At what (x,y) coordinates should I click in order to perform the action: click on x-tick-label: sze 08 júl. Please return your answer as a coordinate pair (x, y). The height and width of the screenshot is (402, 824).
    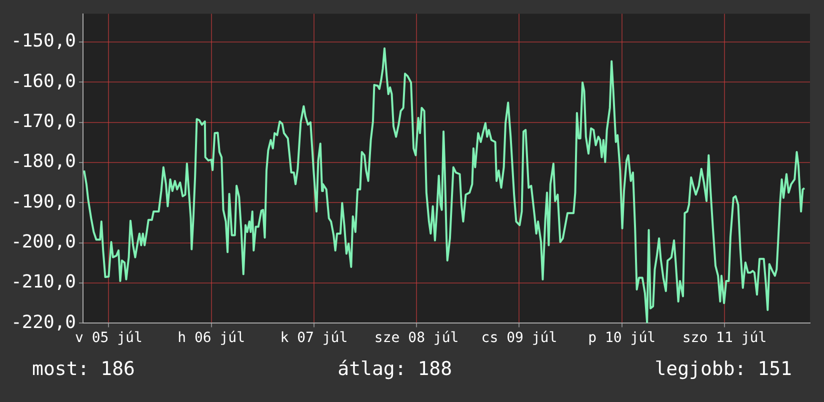
    Looking at the image, I should click on (416, 338).